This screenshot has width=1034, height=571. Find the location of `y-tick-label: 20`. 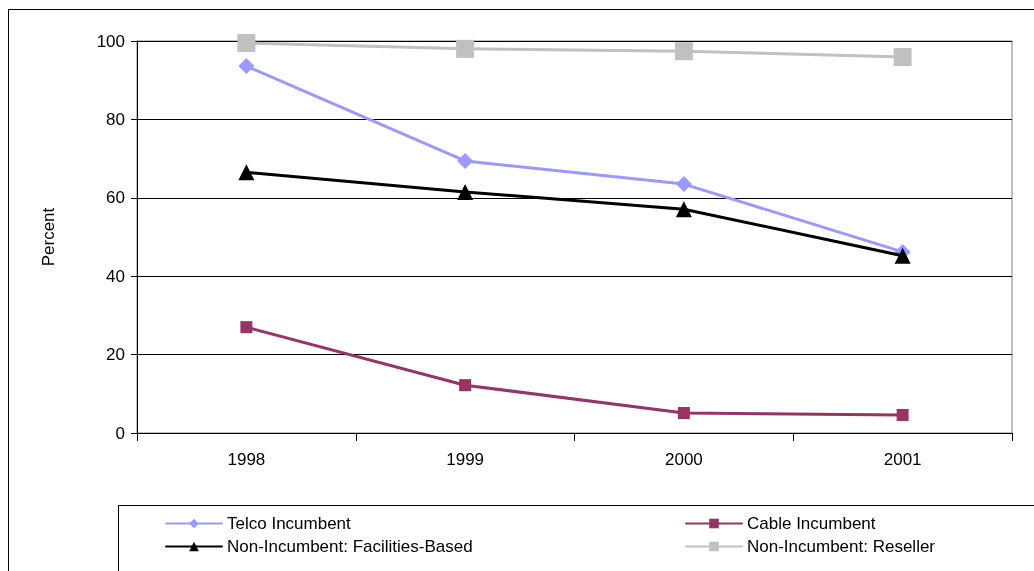

y-tick-label: 20 is located at coordinates (115, 355).